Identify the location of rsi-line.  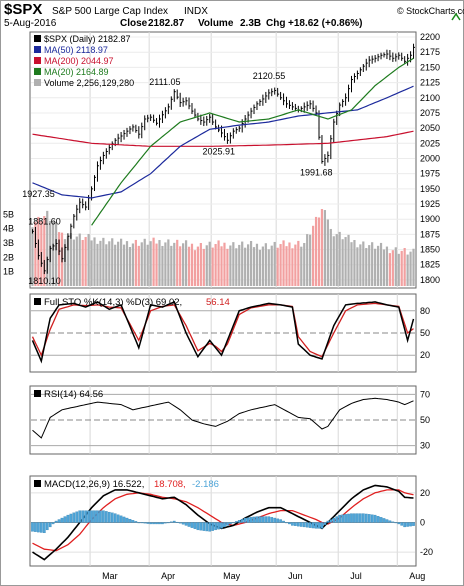
(223, 418).